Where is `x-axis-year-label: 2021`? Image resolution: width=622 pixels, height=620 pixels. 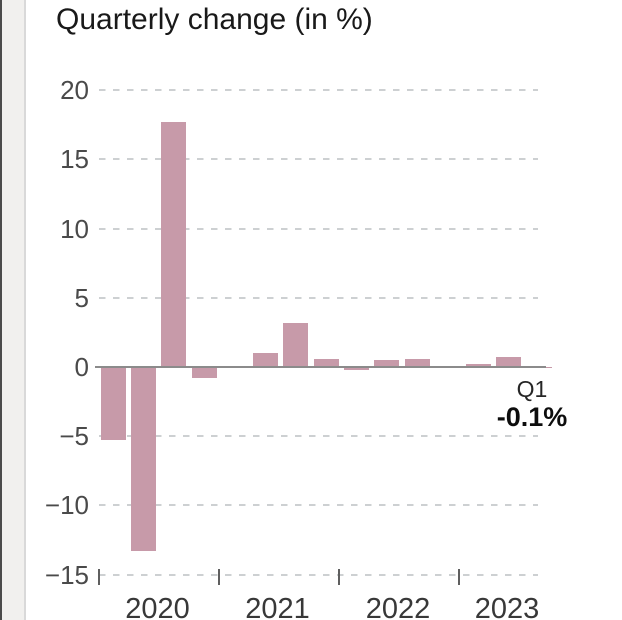
x-axis-year-label: 2021 is located at coordinates (277, 606).